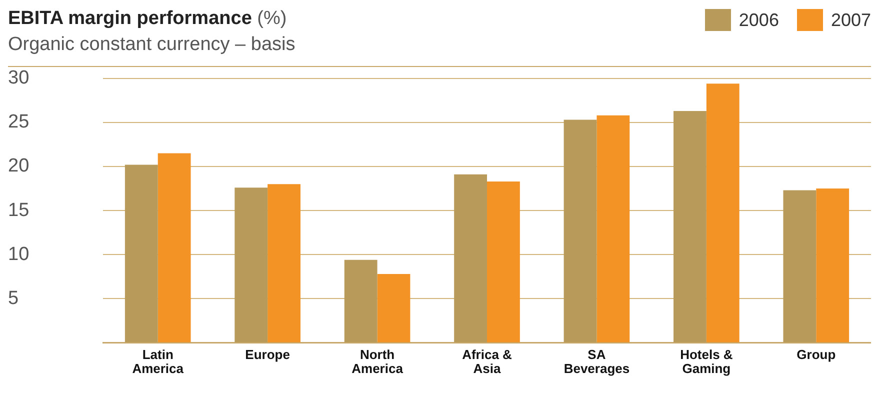 The image size is (879, 405). I want to click on y-tick-label: 10, so click(19, 254).